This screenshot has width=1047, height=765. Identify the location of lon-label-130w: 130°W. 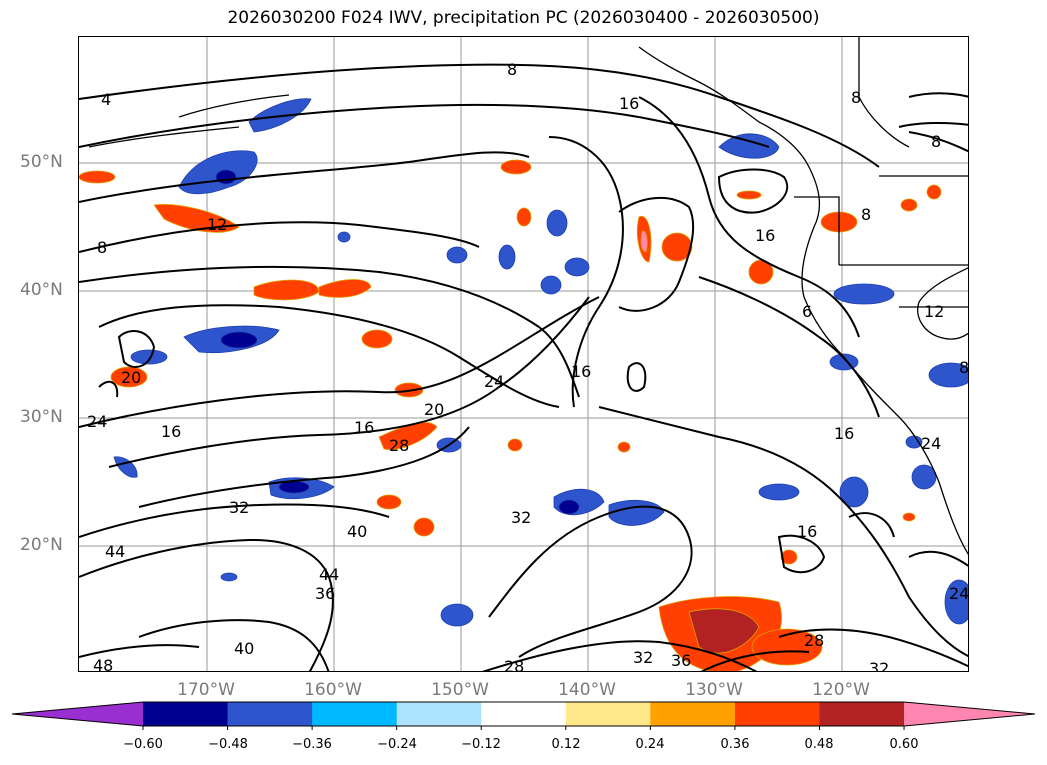
(714, 690).